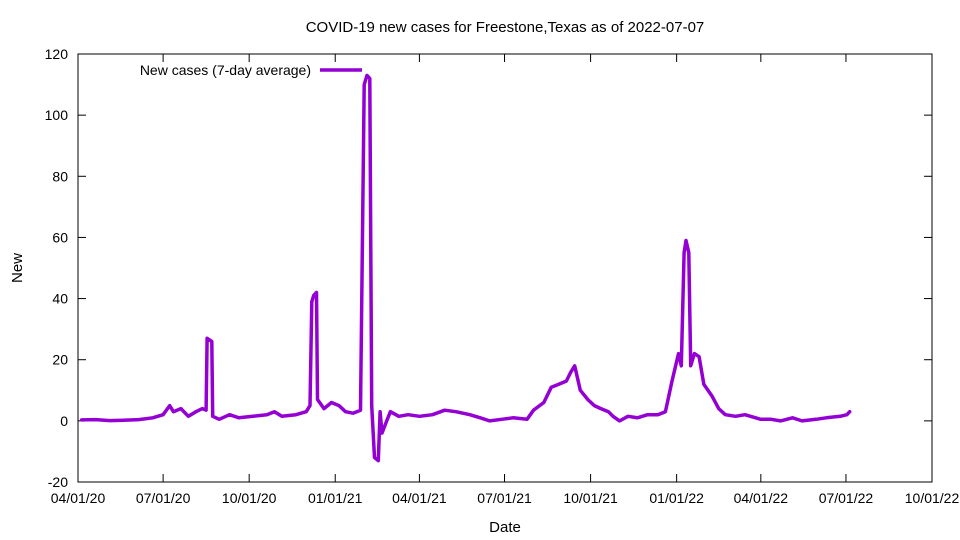 This screenshot has height=540, width=960. Describe the element at coordinates (60, 360) in the screenshot. I see `y-tick-label: 20` at that location.